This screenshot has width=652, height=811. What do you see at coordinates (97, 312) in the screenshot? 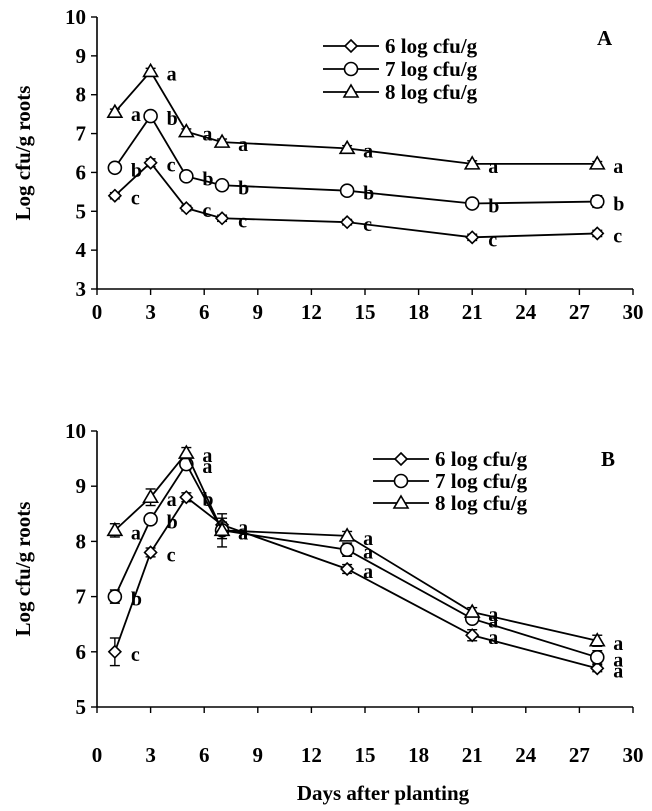
I see `x-tick-label: 0` at bounding box center [97, 312].